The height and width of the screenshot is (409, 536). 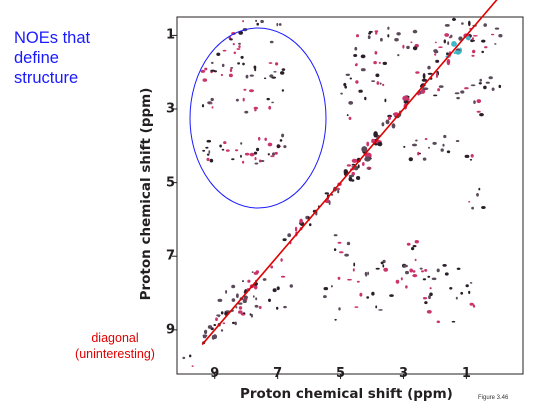 What do you see at coordinates (278, 373) in the screenshot?
I see `x-tick-label: 7` at bounding box center [278, 373].